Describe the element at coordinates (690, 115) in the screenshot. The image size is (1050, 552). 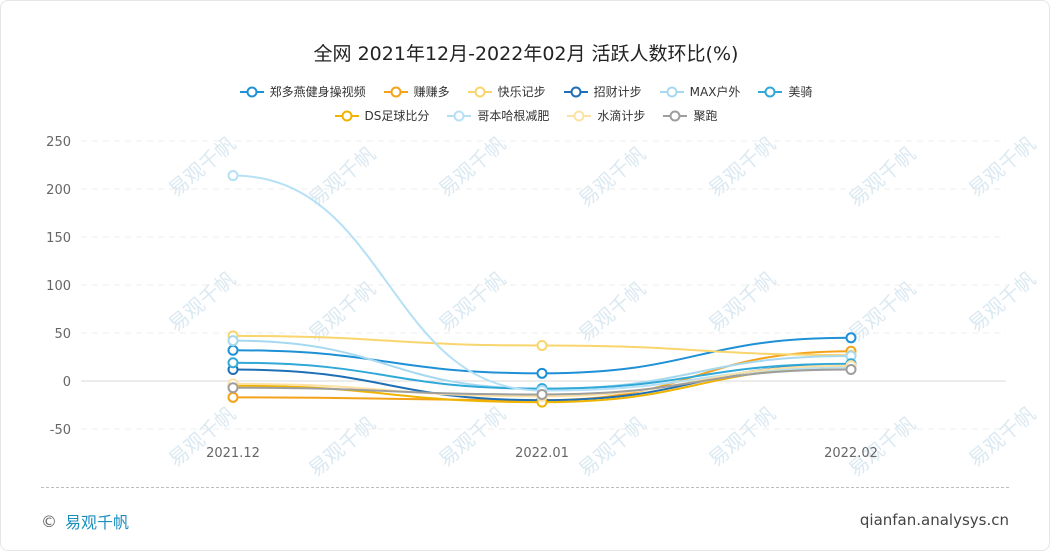
I see `legend-item: 聚跑` at that location.